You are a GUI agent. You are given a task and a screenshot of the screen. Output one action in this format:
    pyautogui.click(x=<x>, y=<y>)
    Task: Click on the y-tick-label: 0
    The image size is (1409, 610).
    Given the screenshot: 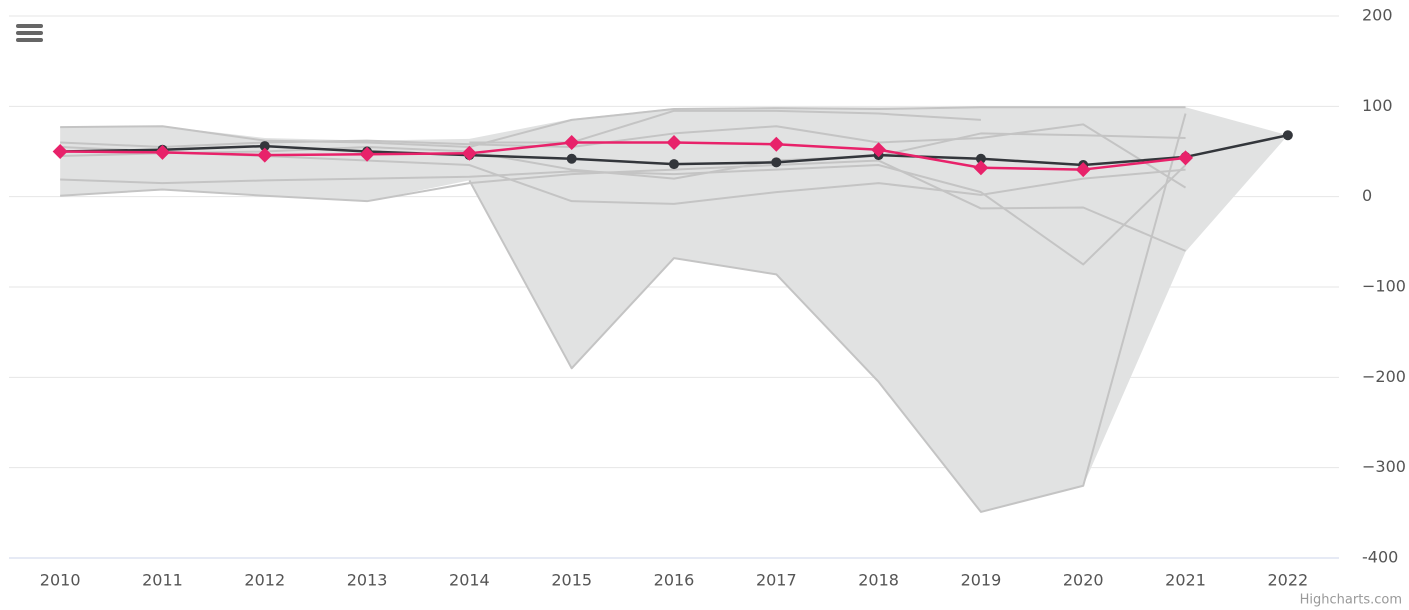 What is the action you would take?
    pyautogui.click(x=1367, y=195)
    